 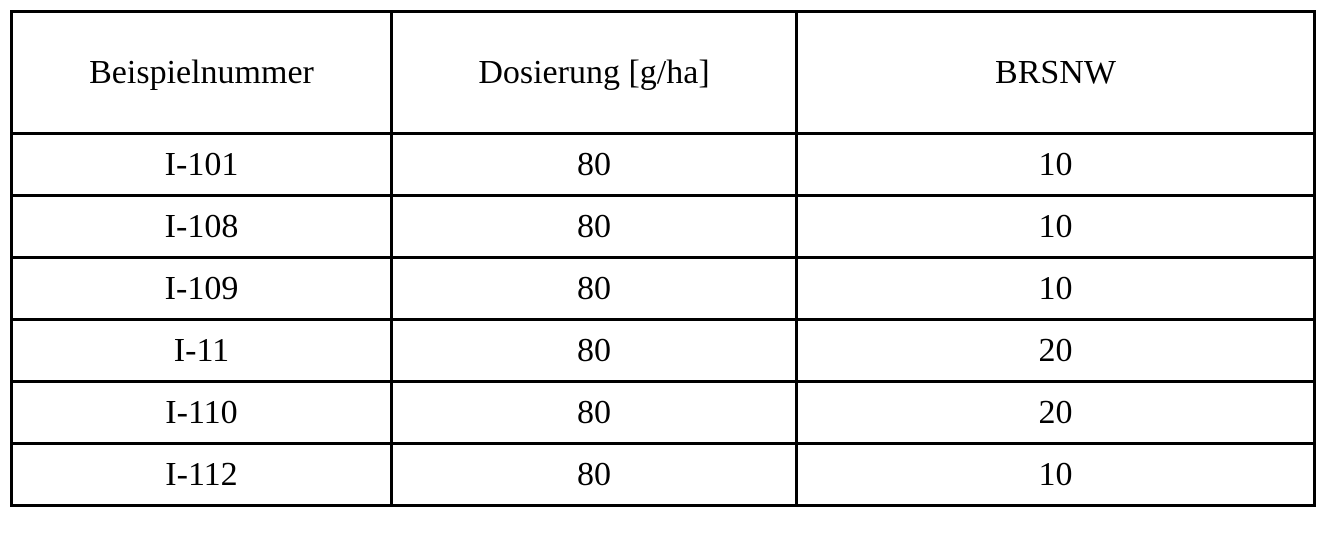 What do you see at coordinates (201, 72) in the screenshot?
I see `header-cell: Beispielnummer` at bounding box center [201, 72].